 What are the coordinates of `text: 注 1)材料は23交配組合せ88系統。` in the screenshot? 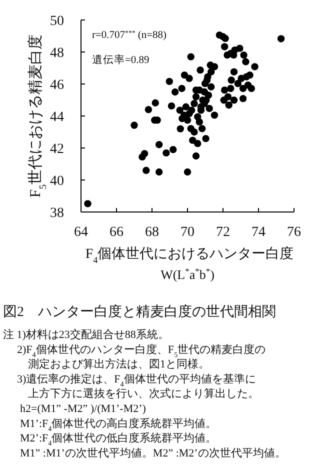 It's located at (86, 334).